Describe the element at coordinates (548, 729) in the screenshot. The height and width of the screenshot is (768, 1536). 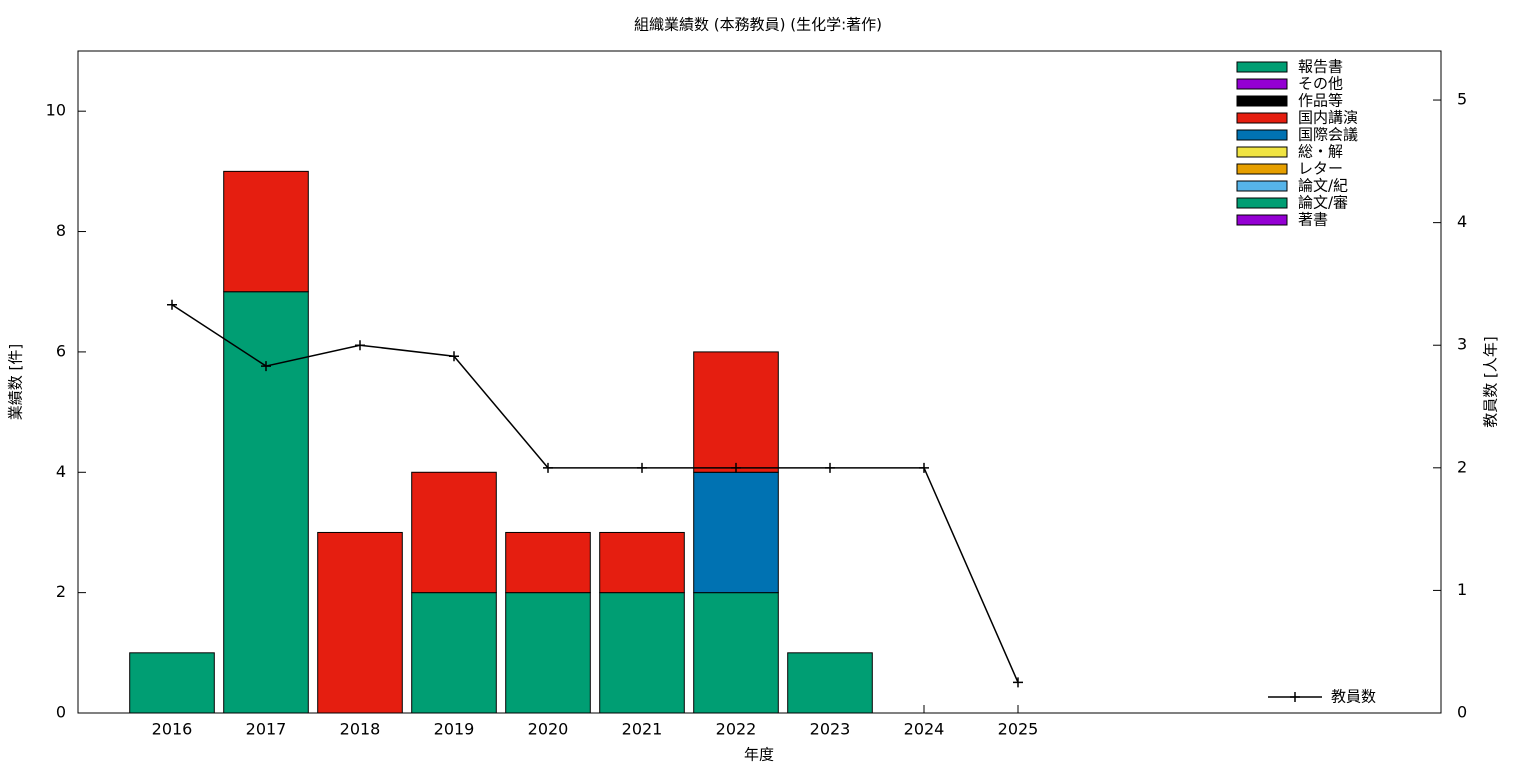
I see `x-tick-label: 2020` at that location.